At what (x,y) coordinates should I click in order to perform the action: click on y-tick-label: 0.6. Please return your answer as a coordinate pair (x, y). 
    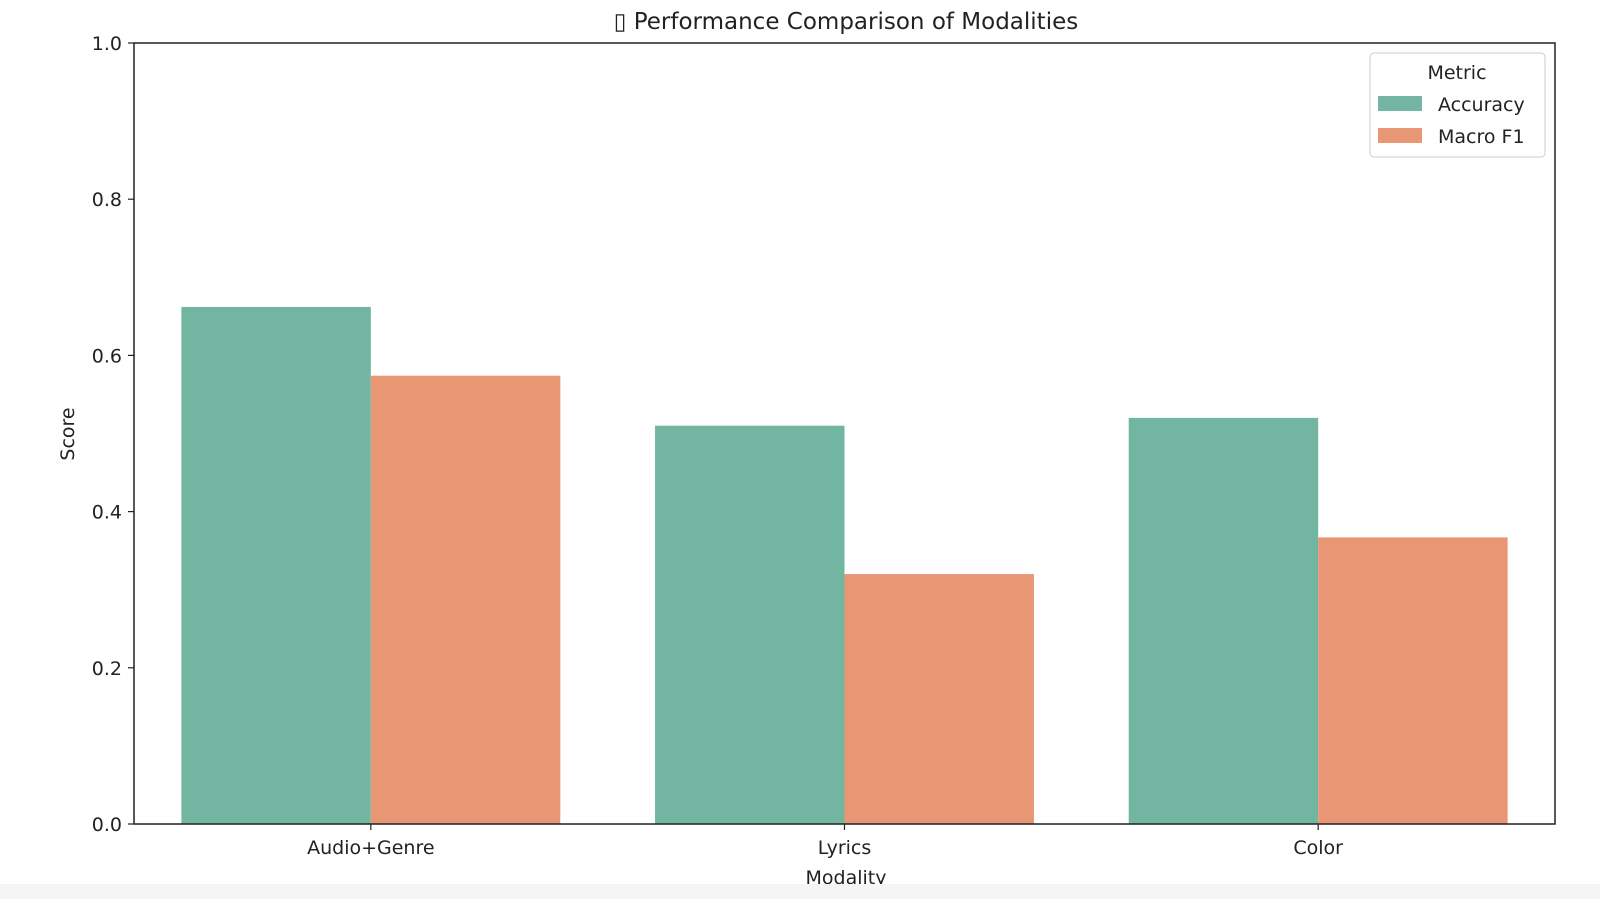
    Looking at the image, I should click on (107, 356).